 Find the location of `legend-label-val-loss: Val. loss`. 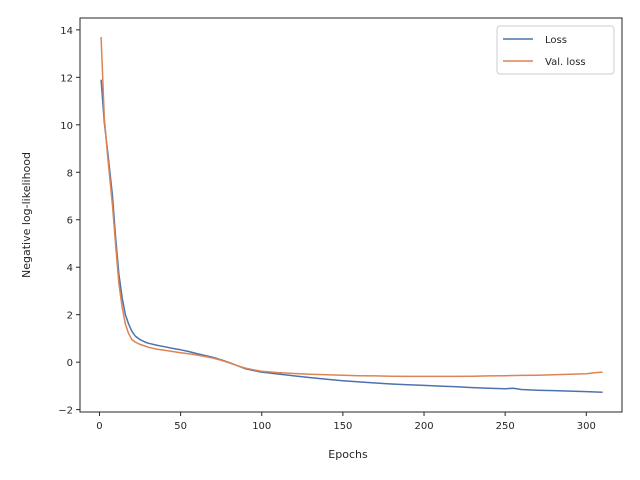

legend-label-val-loss: Val. loss is located at coordinates (565, 62).